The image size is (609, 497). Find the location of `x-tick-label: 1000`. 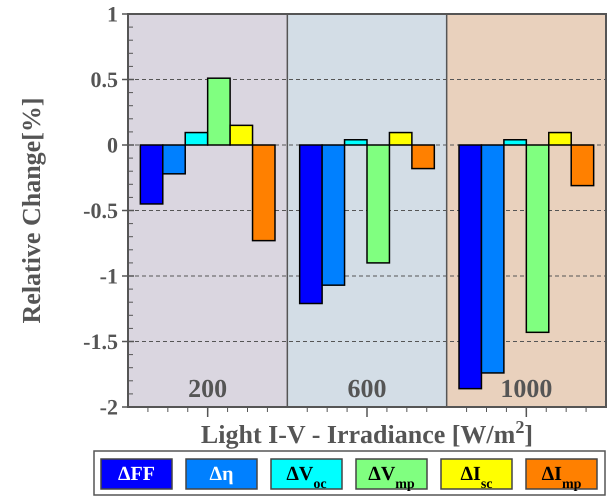

x-tick-label: 1000 is located at coordinates (526, 388).